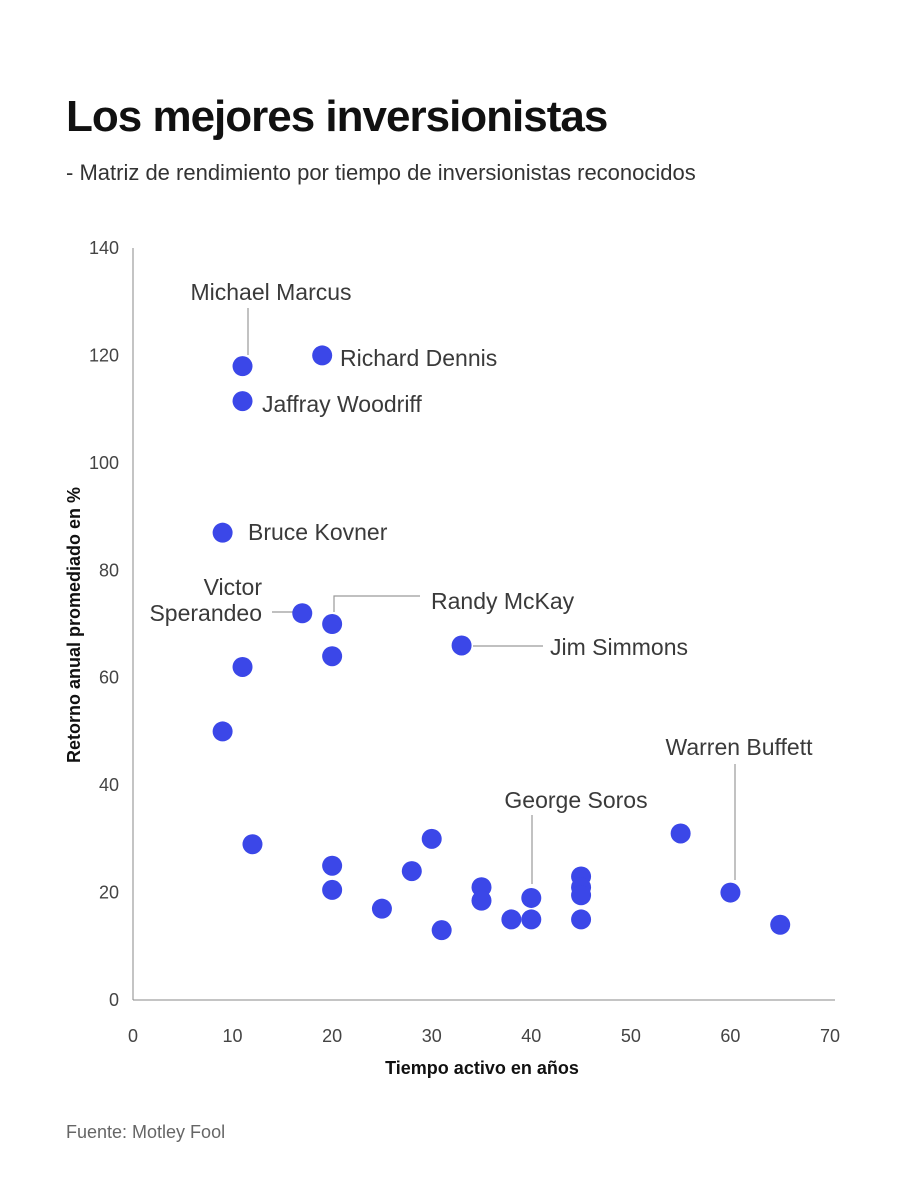 Image resolution: width=900 pixels, height=1200 pixels. What do you see at coordinates (233, 1036) in the screenshot?
I see `x-tick-label: 10` at bounding box center [233, 1036].